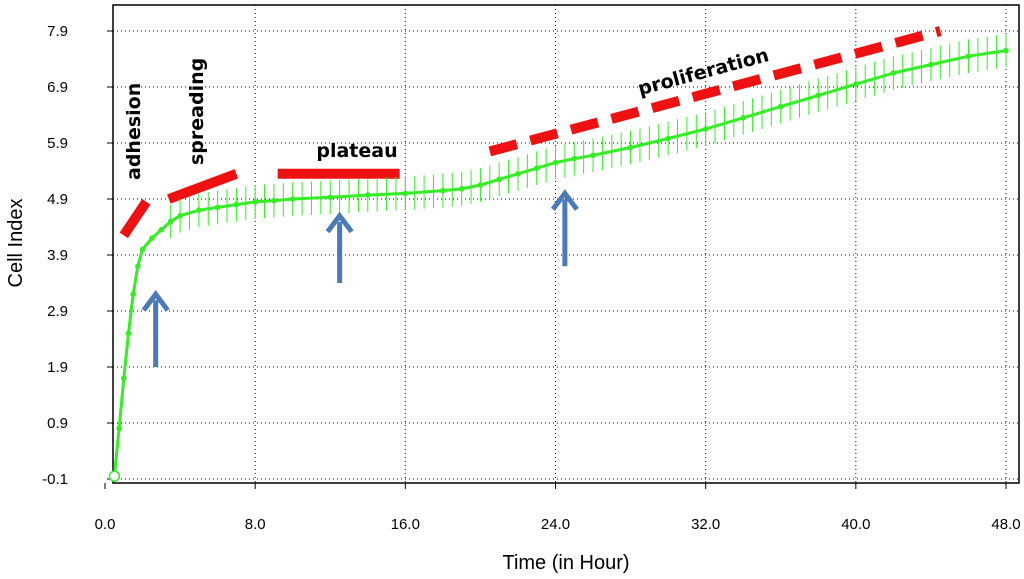 The image size is (1024, 579). Describe the element at coordinates (1005, 524) in the screenshot. I see `x-tick-label: 48.0` at that location.